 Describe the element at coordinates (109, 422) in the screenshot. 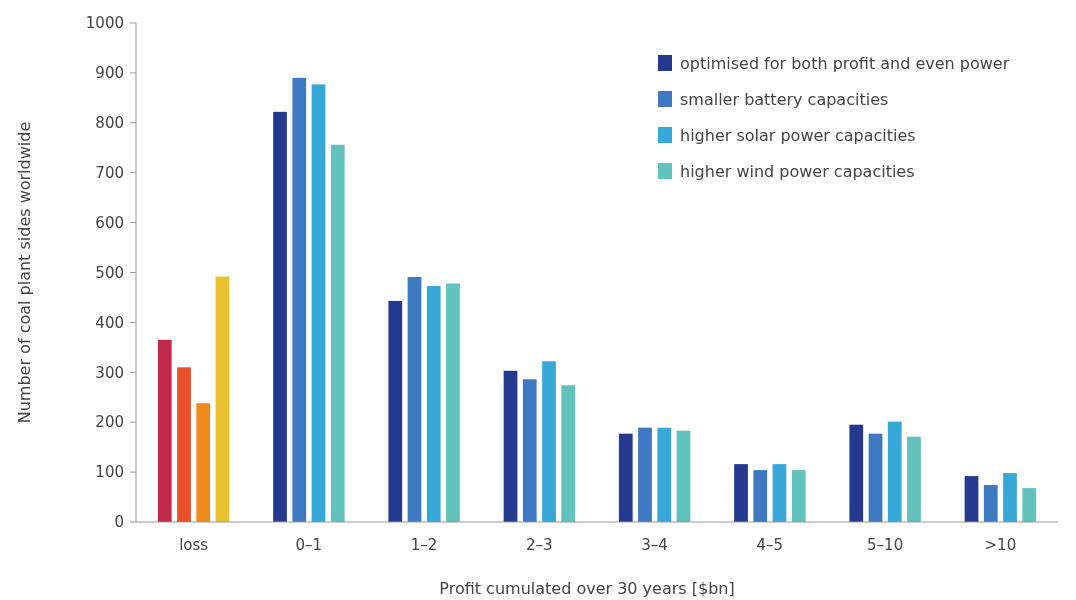

I see `y-tick-label: 200` at that location.